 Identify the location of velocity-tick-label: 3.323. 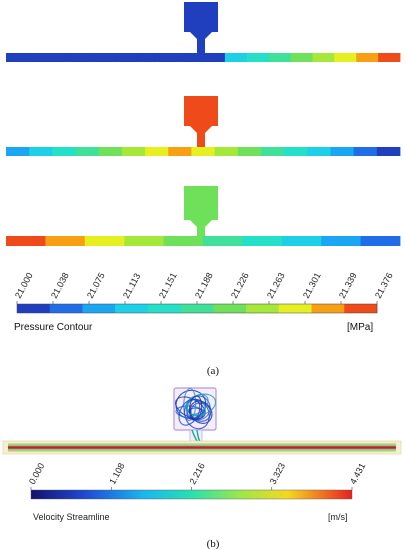
(277, 473).